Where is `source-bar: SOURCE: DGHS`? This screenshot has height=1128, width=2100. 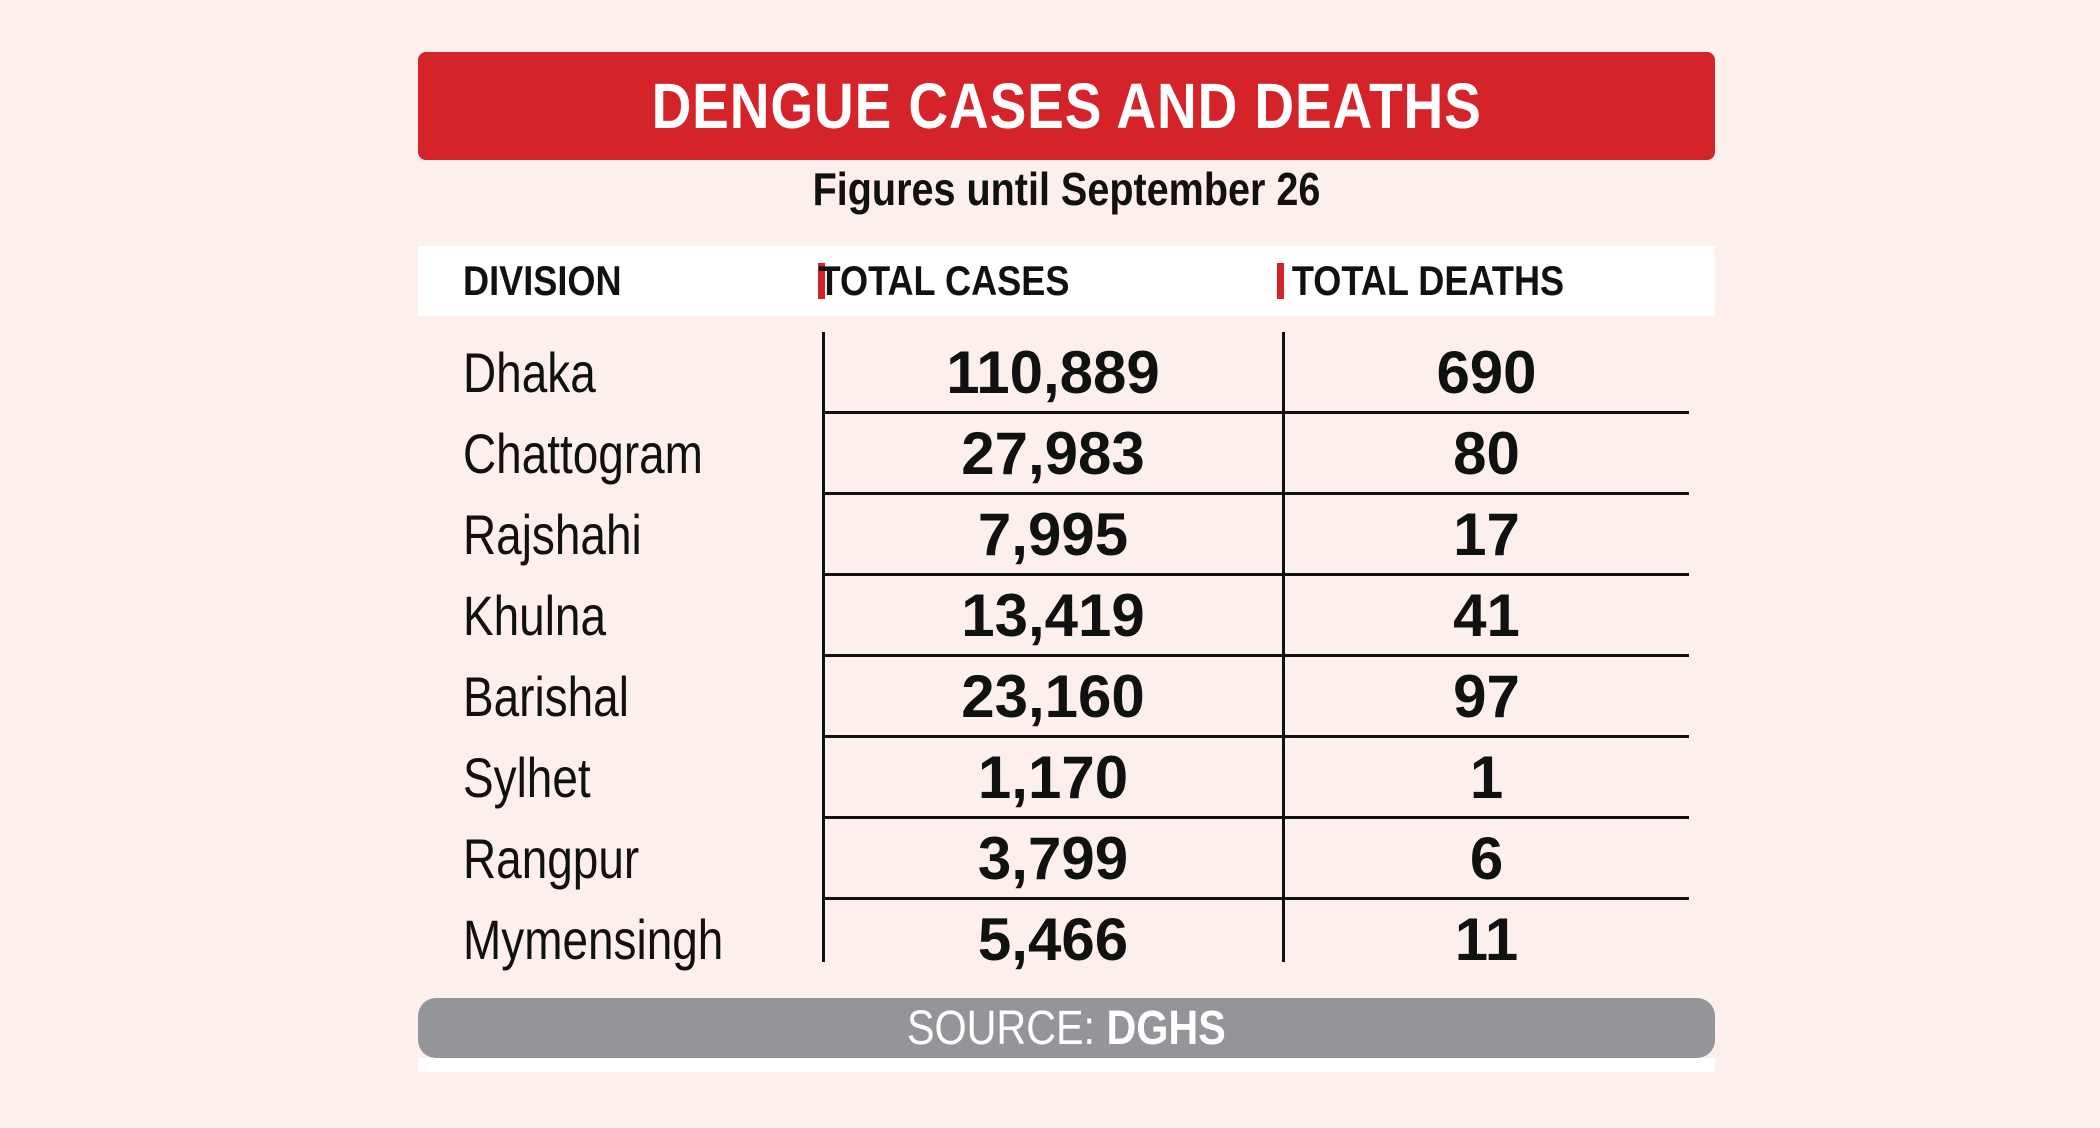
source-bar: SOURCE: DGHS is located at coordinates (1066, 1028).